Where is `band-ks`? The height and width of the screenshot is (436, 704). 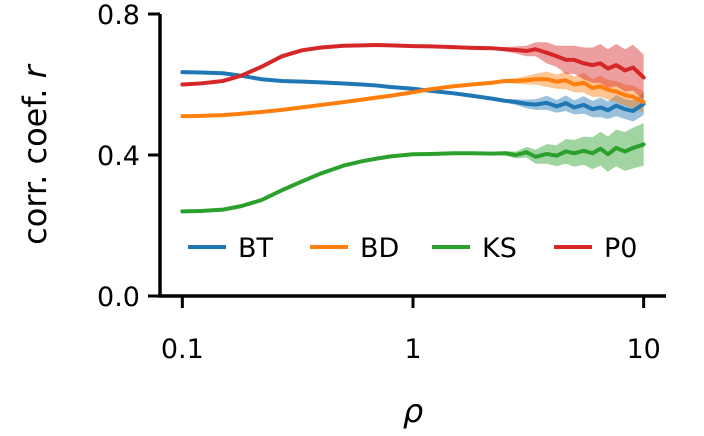
band-ks is located at coordinates (413, 167).